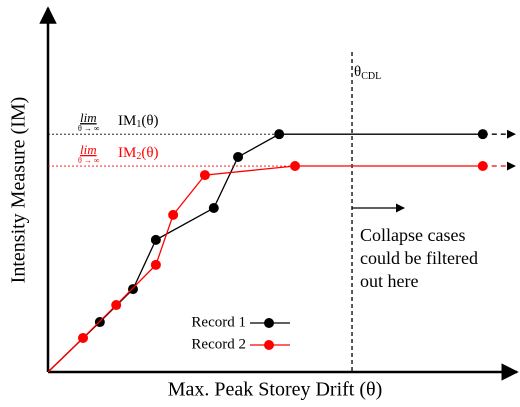 The width and height of the screenshot is (520, 407). What do you see at coordinates (218, 344) in the screenshot?
I see `legend-label: Record 2` at bounding box center [218, 344].